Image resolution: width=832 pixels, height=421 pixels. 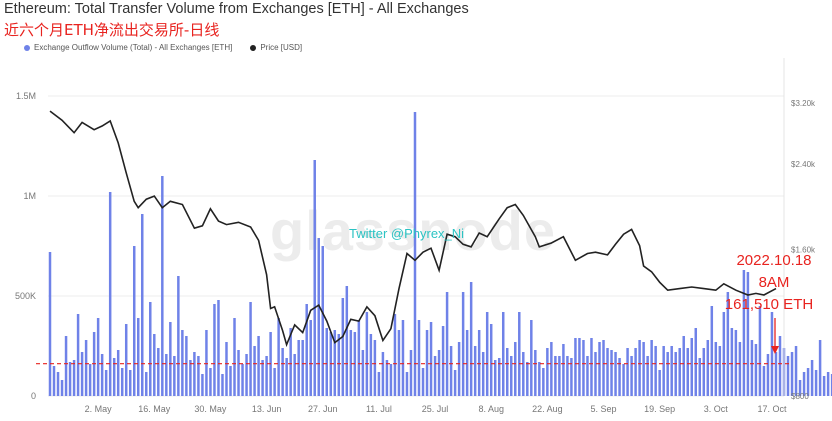 I want to click on x-tick-label: 22. Aug, so click(x=547, y=409).